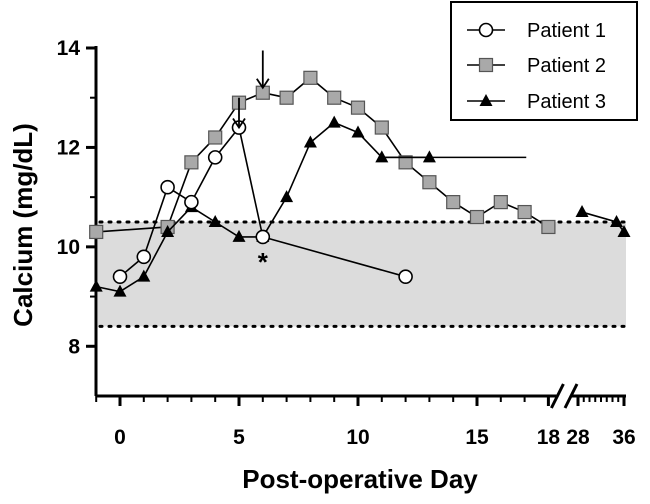  I want to click on x-tick-label: 18, so click(549, 437).